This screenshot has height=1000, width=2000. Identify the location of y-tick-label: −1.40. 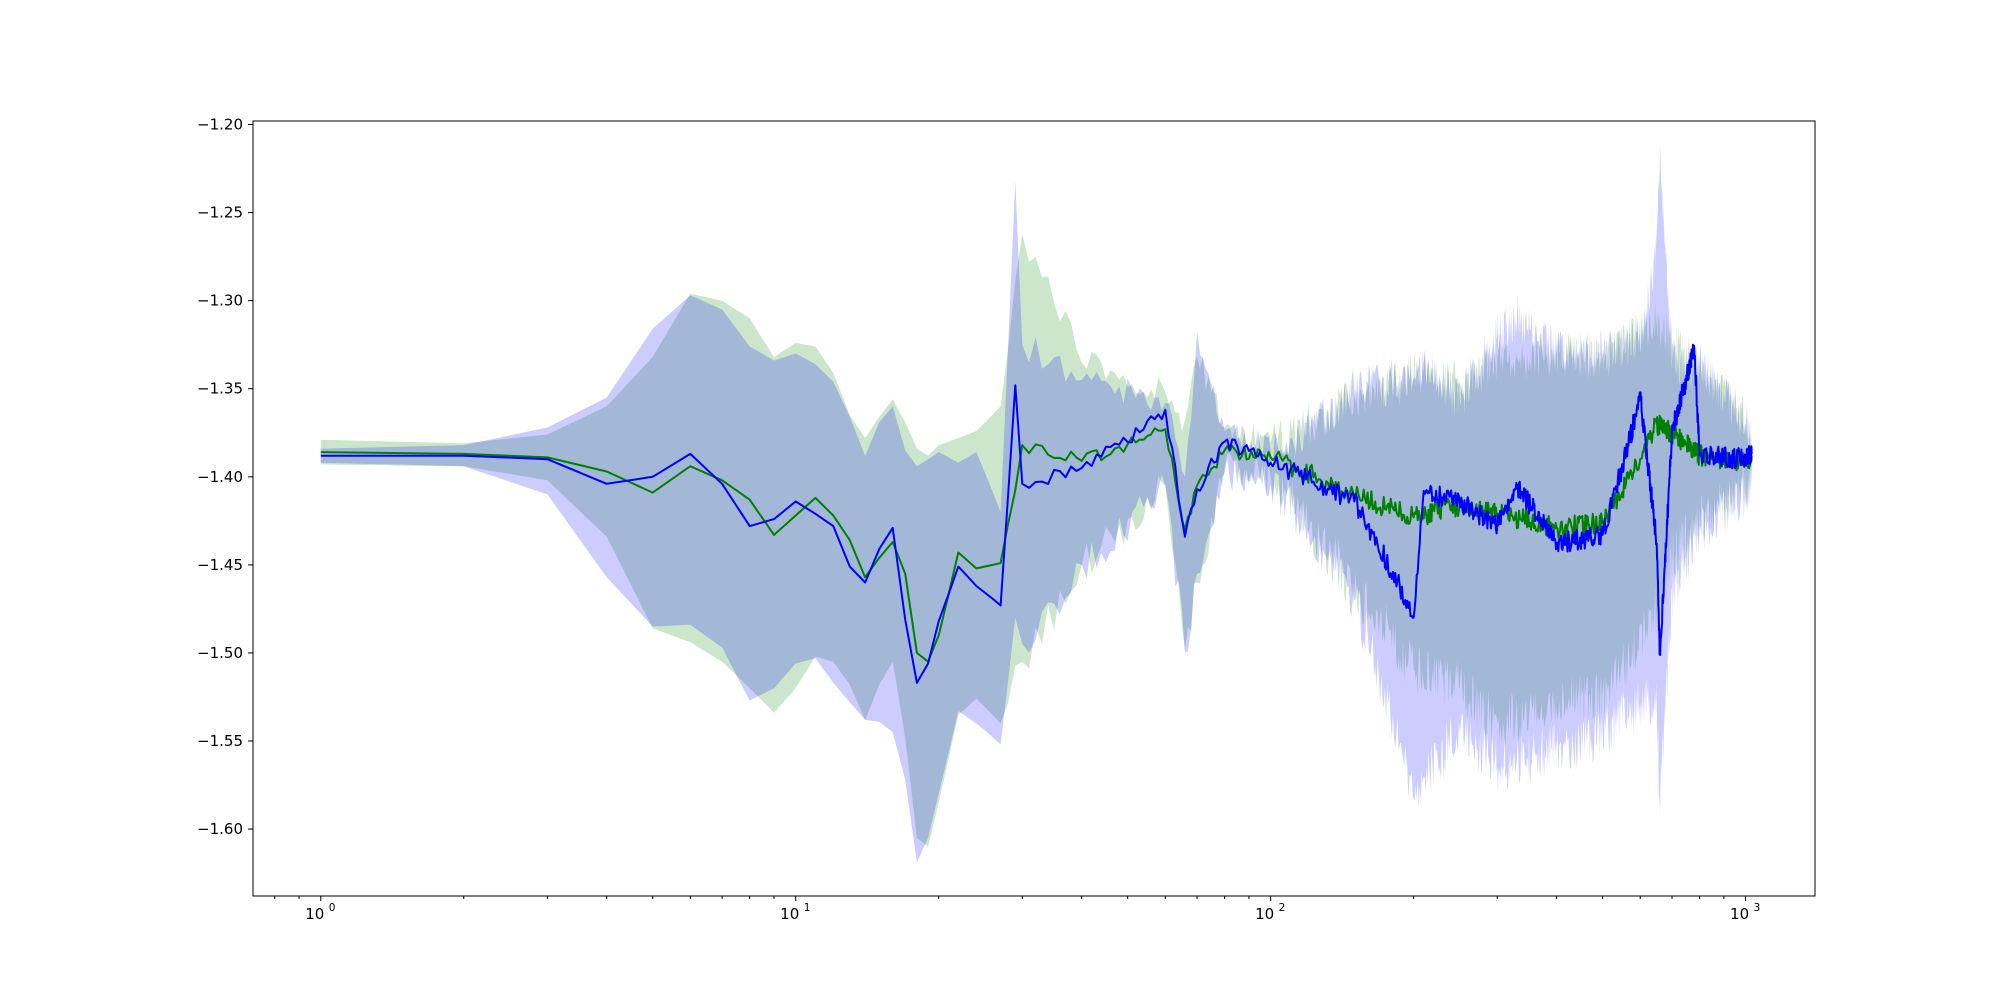
(220, 477).